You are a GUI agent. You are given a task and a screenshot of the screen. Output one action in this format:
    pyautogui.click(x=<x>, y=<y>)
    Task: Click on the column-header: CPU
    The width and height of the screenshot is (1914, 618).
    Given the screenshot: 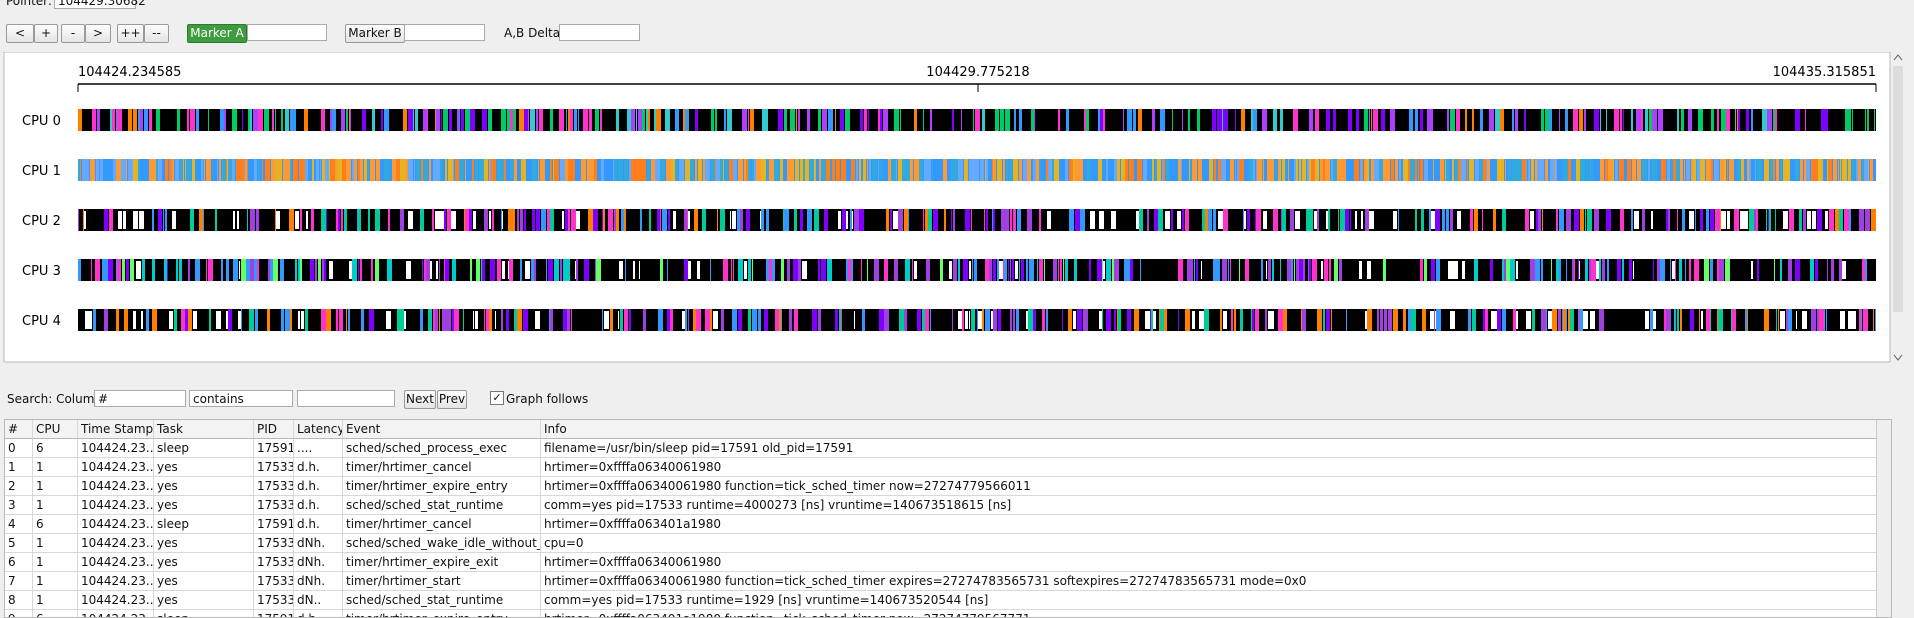 What is the action you would take?
    pyautogui.click(x=55, y=429)
    